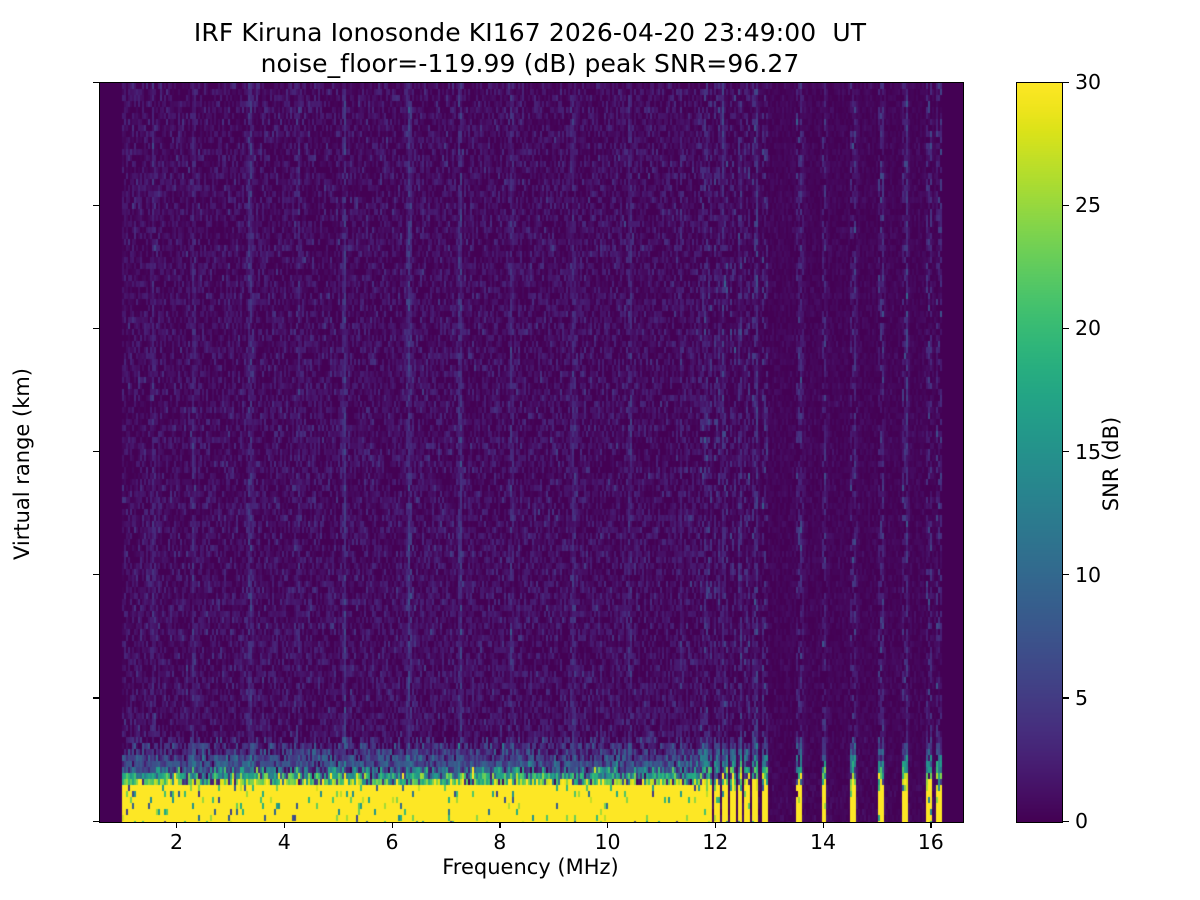 This screenshot has width=1200, height=900. What do you see at coordinates (284, 842) in the screenshot?
I see `x-tick-label-4: 4` at bounding box center [284, 842].